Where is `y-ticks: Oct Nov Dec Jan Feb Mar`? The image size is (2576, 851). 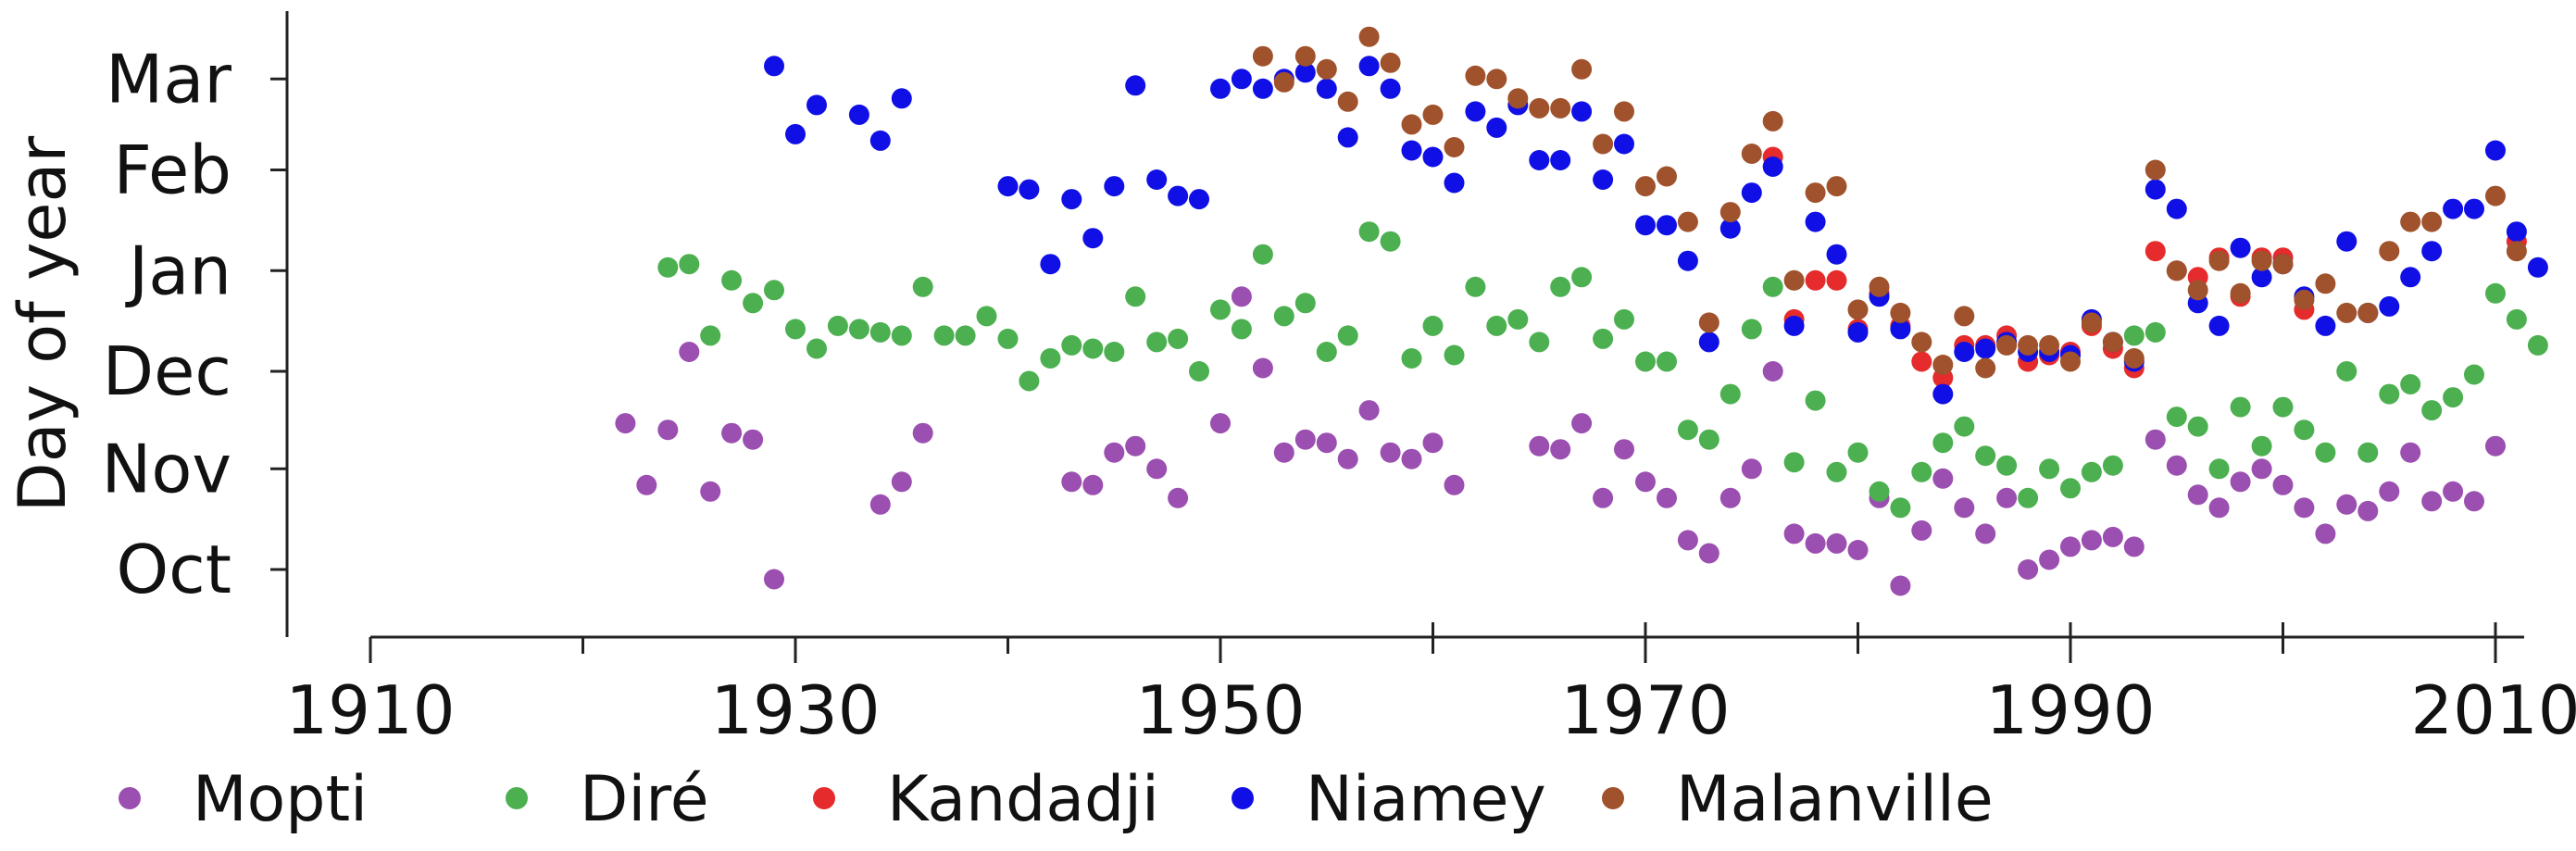 y-ticks: Oct Nov Dec Jan Feb Mar is located at coordinates (194, 324).